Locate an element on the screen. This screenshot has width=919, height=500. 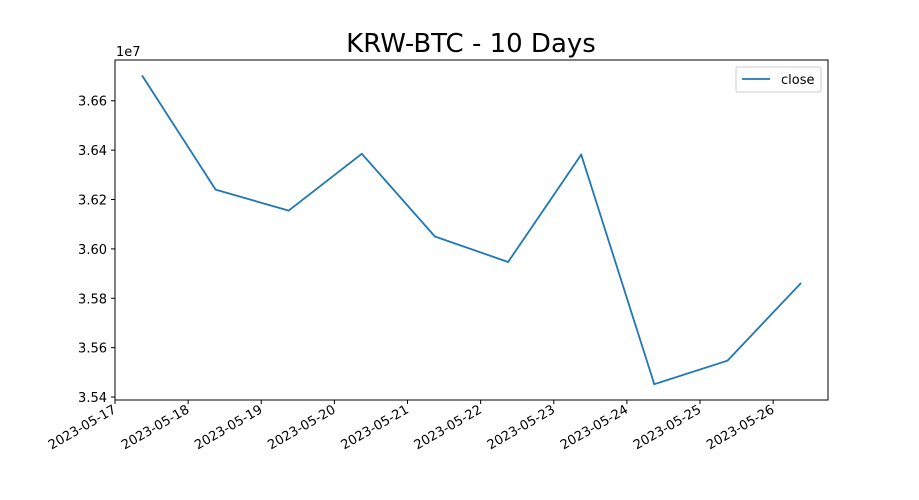
x-tick-label: 2023-05-17 is located at coordinates (82, 427).